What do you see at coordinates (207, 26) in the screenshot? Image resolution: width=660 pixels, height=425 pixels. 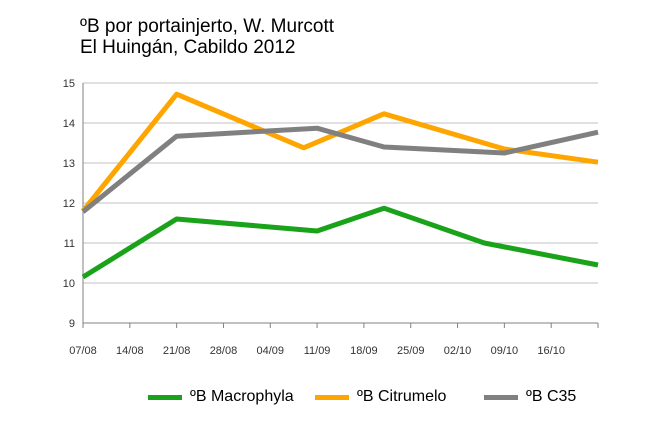 I see `chart-title: ºB por portainjerto, W. Murcott` at bounding box center [207, 26].